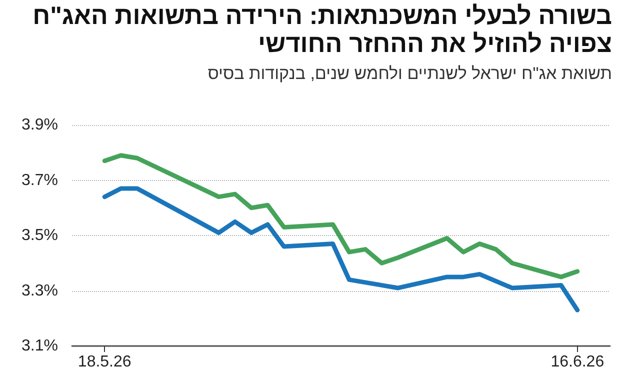 Image resolution: width=624 pixels, height=383 pixels. What do you see at coordinates (40, 235) in the screenshot?
I see `y-tick-label: 3.5%` at bounding box center [40, 235].